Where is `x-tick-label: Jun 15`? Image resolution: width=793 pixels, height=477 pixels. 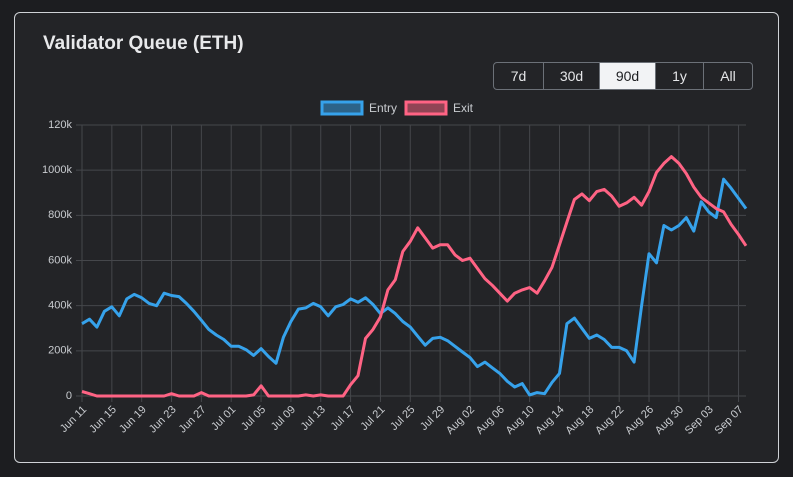 x-tick-label: Jun 15 is located at coordinates (103, 420).